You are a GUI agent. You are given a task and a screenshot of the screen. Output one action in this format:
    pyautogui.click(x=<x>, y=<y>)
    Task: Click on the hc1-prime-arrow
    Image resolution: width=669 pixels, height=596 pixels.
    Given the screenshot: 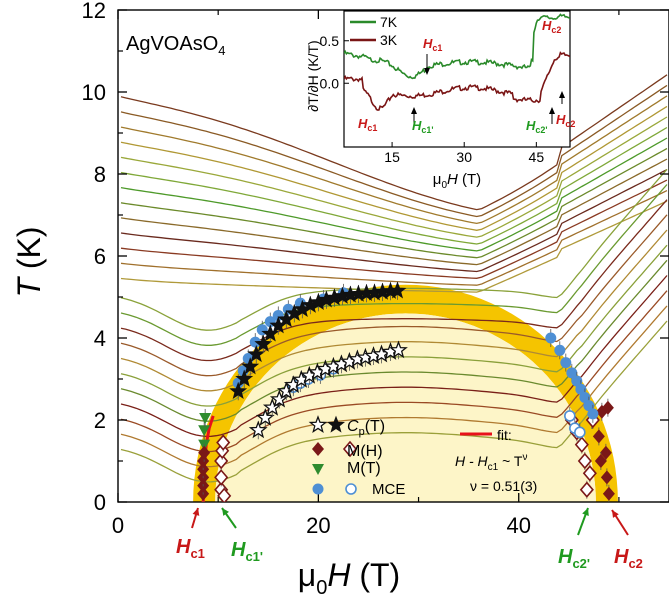 What is the action you would take?
    pyautogui.click(x=229, y=518)
    